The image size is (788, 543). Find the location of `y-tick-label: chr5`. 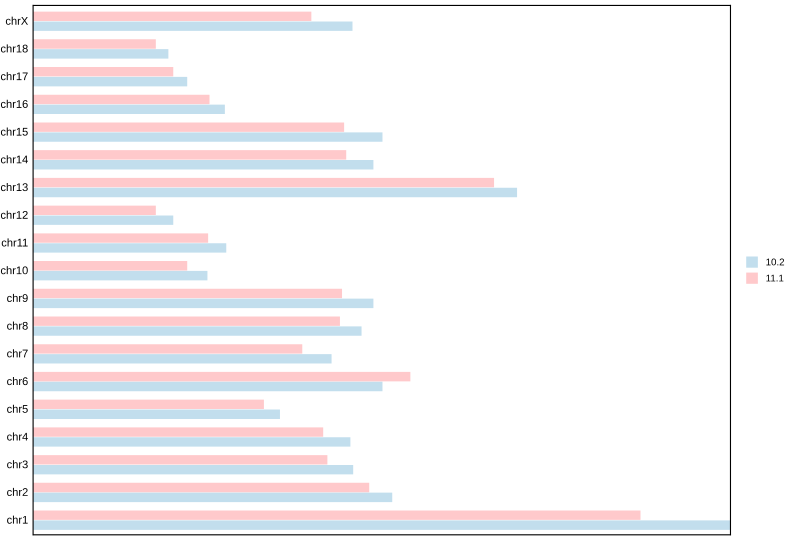

y-tick-label: chr5 is located at coordinates (17, 408).